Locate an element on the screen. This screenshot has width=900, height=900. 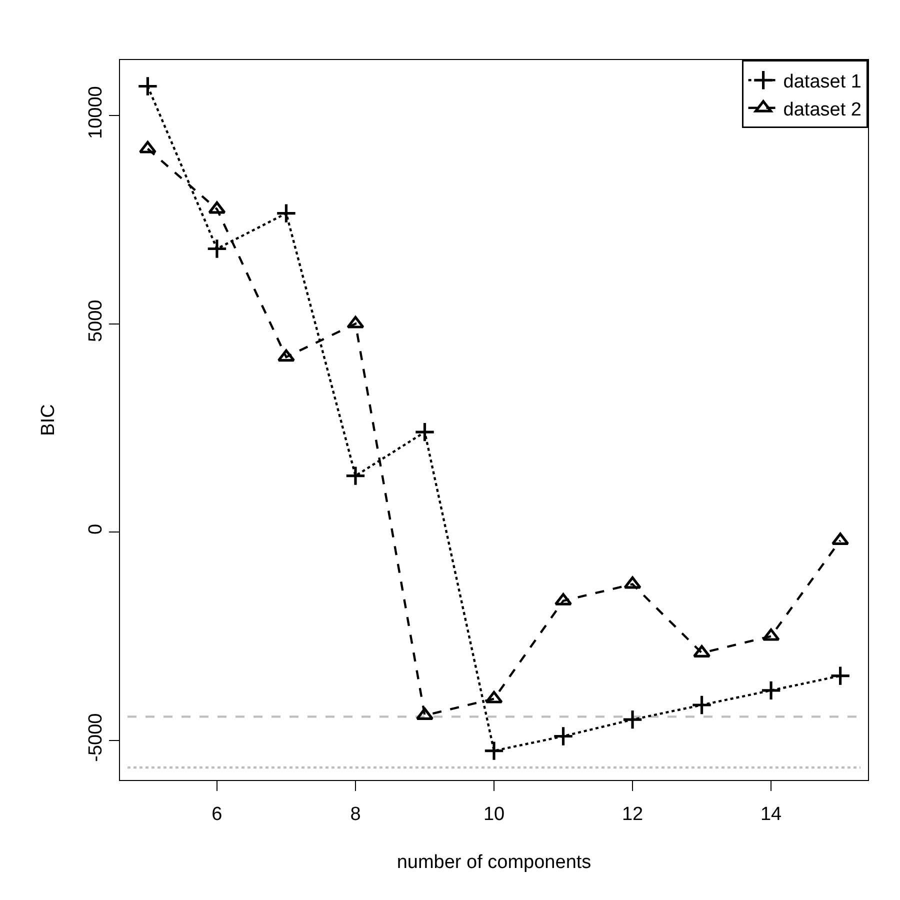
x-tick-label: 14 is located at coordinates (771, 814).